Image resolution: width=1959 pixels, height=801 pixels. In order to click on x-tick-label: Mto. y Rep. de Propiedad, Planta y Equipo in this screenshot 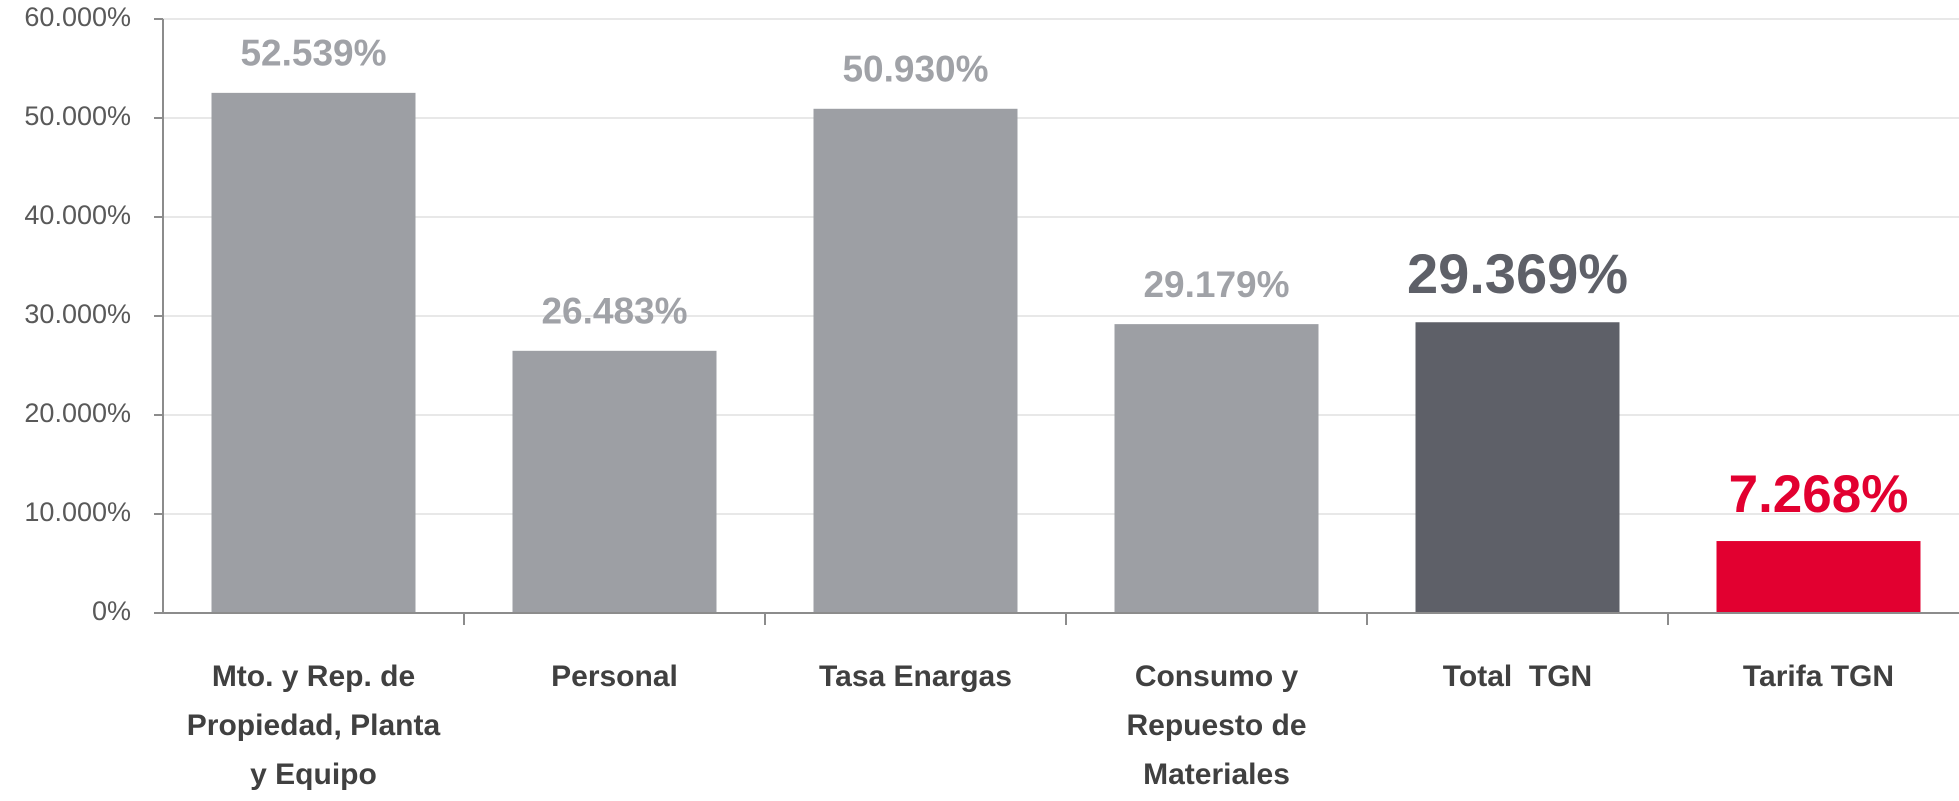, I will do `click(314, 725)`.